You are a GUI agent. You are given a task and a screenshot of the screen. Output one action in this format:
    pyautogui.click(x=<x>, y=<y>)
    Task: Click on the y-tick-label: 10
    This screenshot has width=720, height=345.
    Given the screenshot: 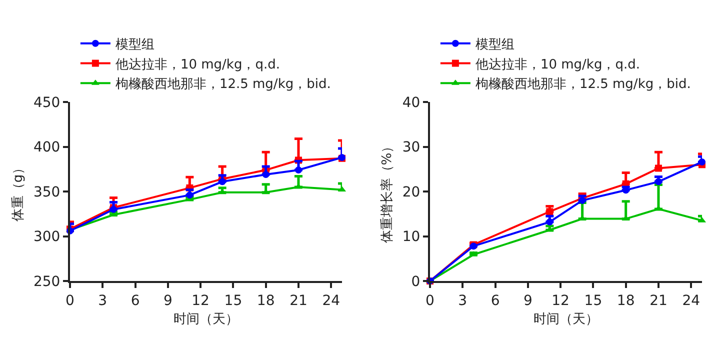 What is the action you would take?
    pyautogui.click(x=411, y=237)
    